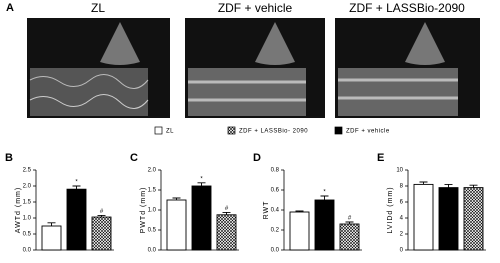 This screenshot has width=500, height=263. I want to click on image-title: ZDF + LASSBio-2090, so click(407, 8).